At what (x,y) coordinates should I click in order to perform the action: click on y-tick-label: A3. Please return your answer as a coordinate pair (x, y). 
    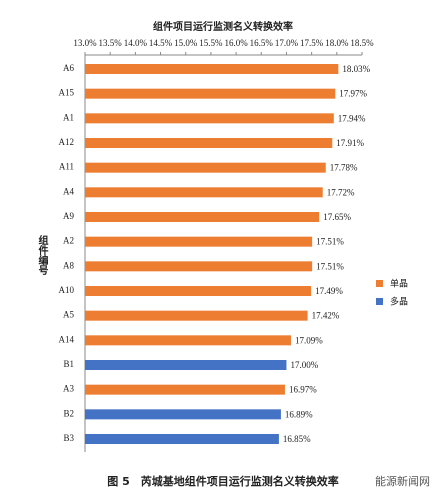
    Looking at the image, I should click on (68, 389).